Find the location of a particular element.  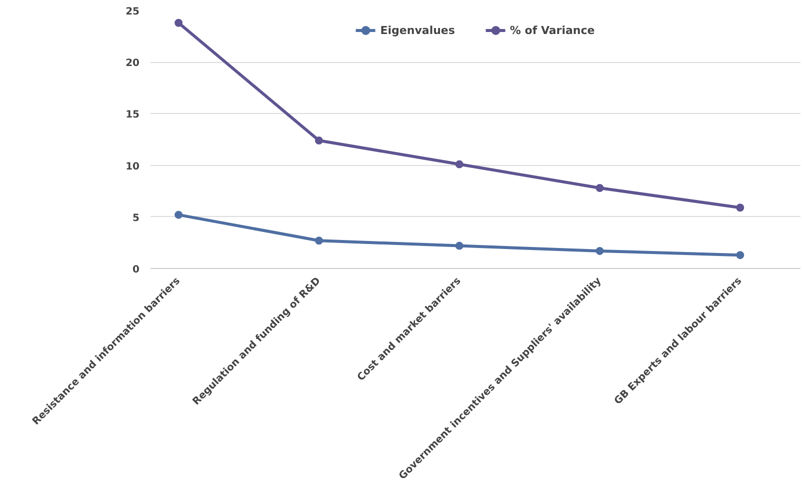

y-tick-label: 0 is located at coordinates (136, 270).